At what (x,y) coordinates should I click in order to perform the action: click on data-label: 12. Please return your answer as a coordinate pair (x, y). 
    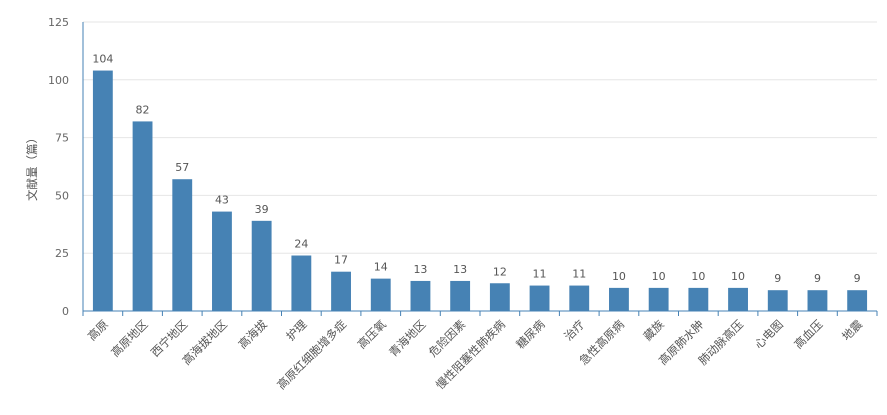
    Looking at the image, I should click on (500, 271).